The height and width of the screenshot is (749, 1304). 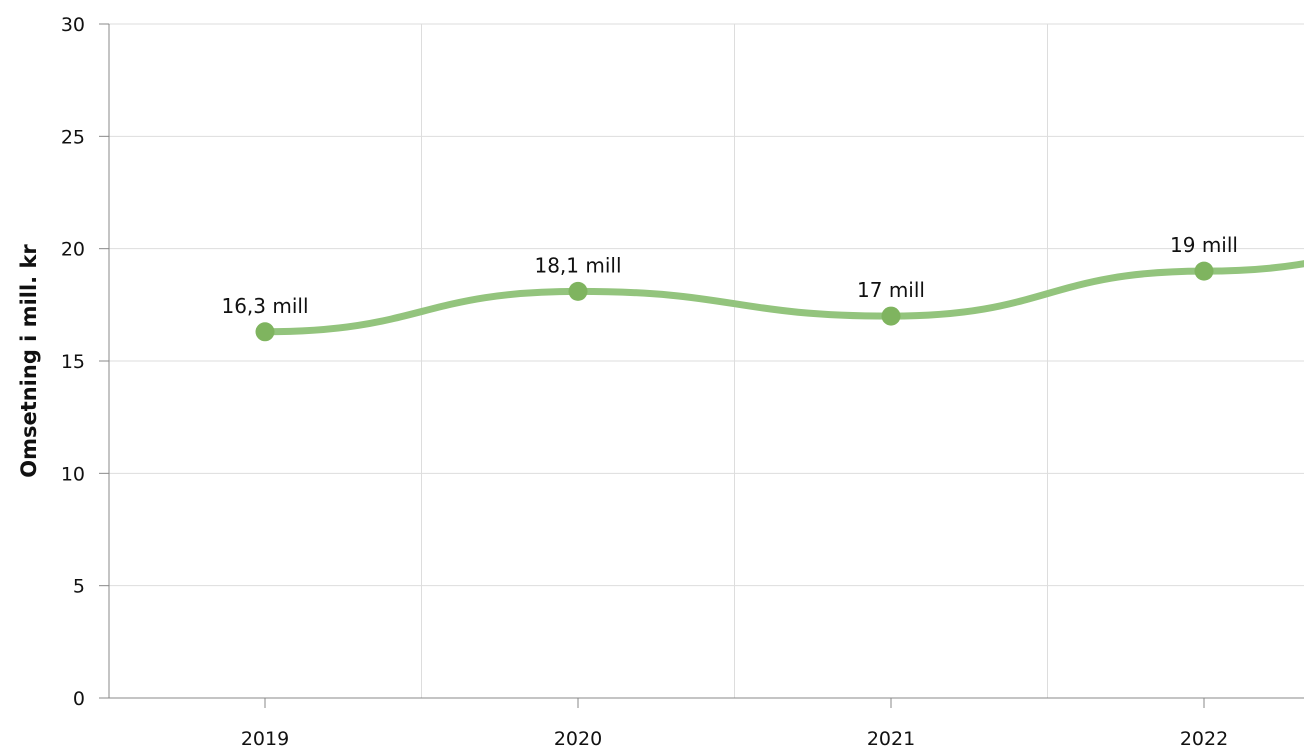 What do you see at coordinates (264, 306) in the screenshot?
I see `data-label: 16,3 mill` at bounding box center [264, 306].